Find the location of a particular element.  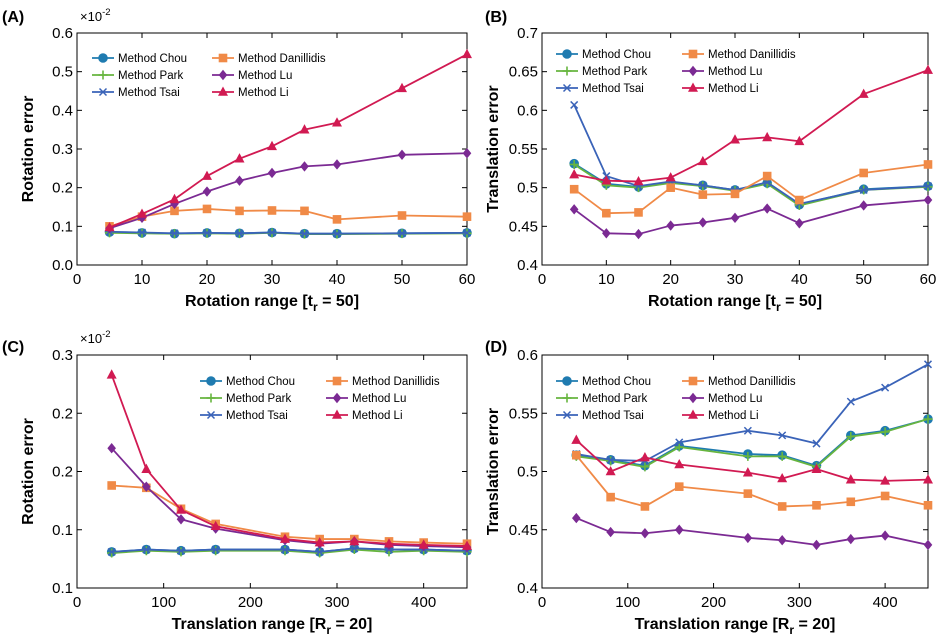

x-axis-label: Translation range [Rr = 20] is located at coordinates (272, 626).